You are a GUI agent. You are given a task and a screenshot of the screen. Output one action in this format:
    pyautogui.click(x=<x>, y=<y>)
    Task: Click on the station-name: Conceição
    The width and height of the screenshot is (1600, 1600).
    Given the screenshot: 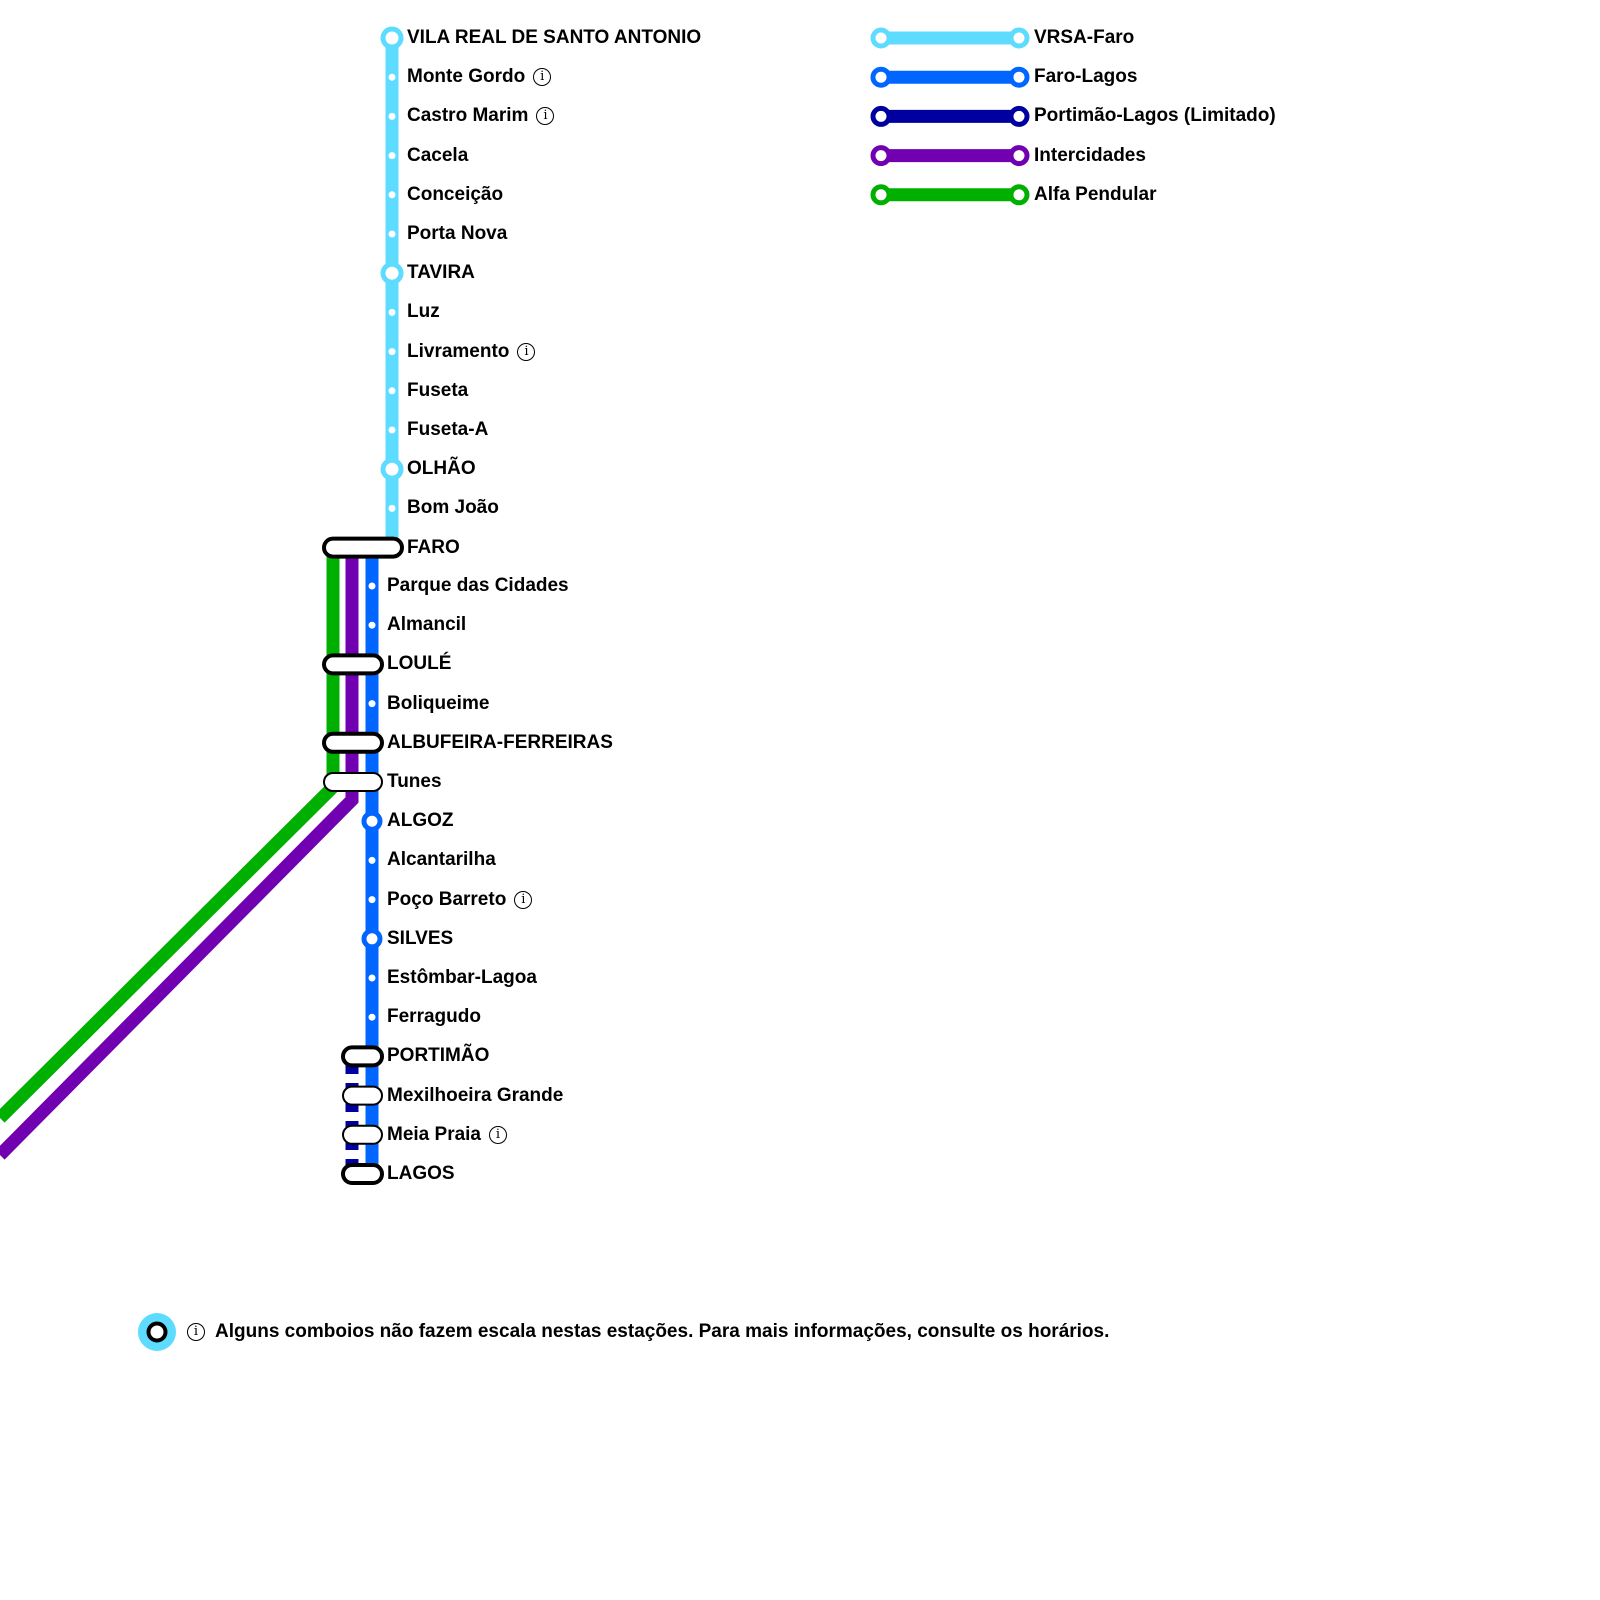 What is the action you would take?
    pyautogui.click(x=455, y=194)
    